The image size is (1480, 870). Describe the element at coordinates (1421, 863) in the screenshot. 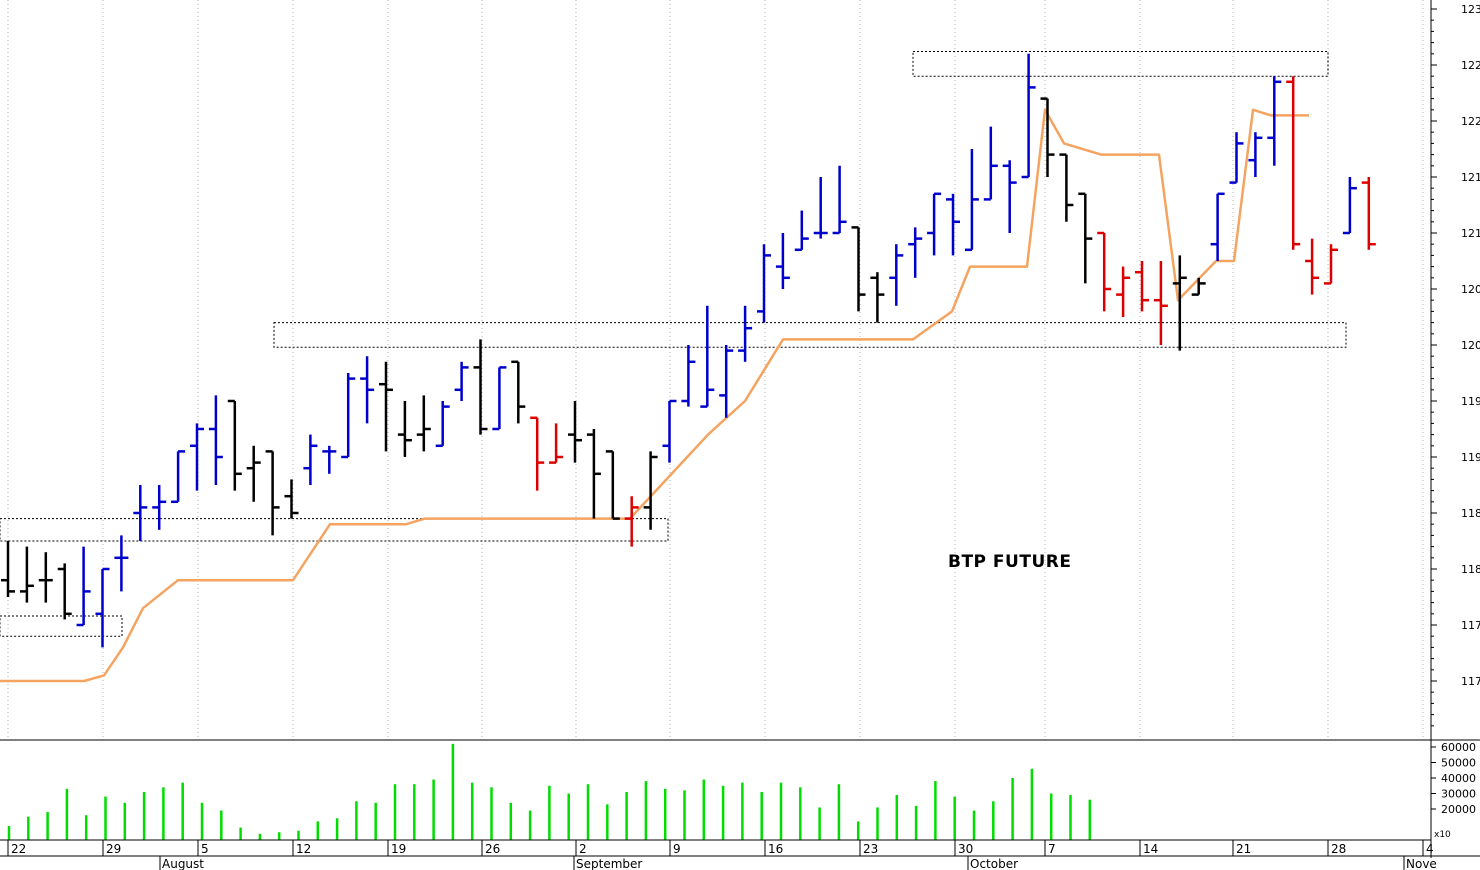

I see `month-label: Nove` at that location.